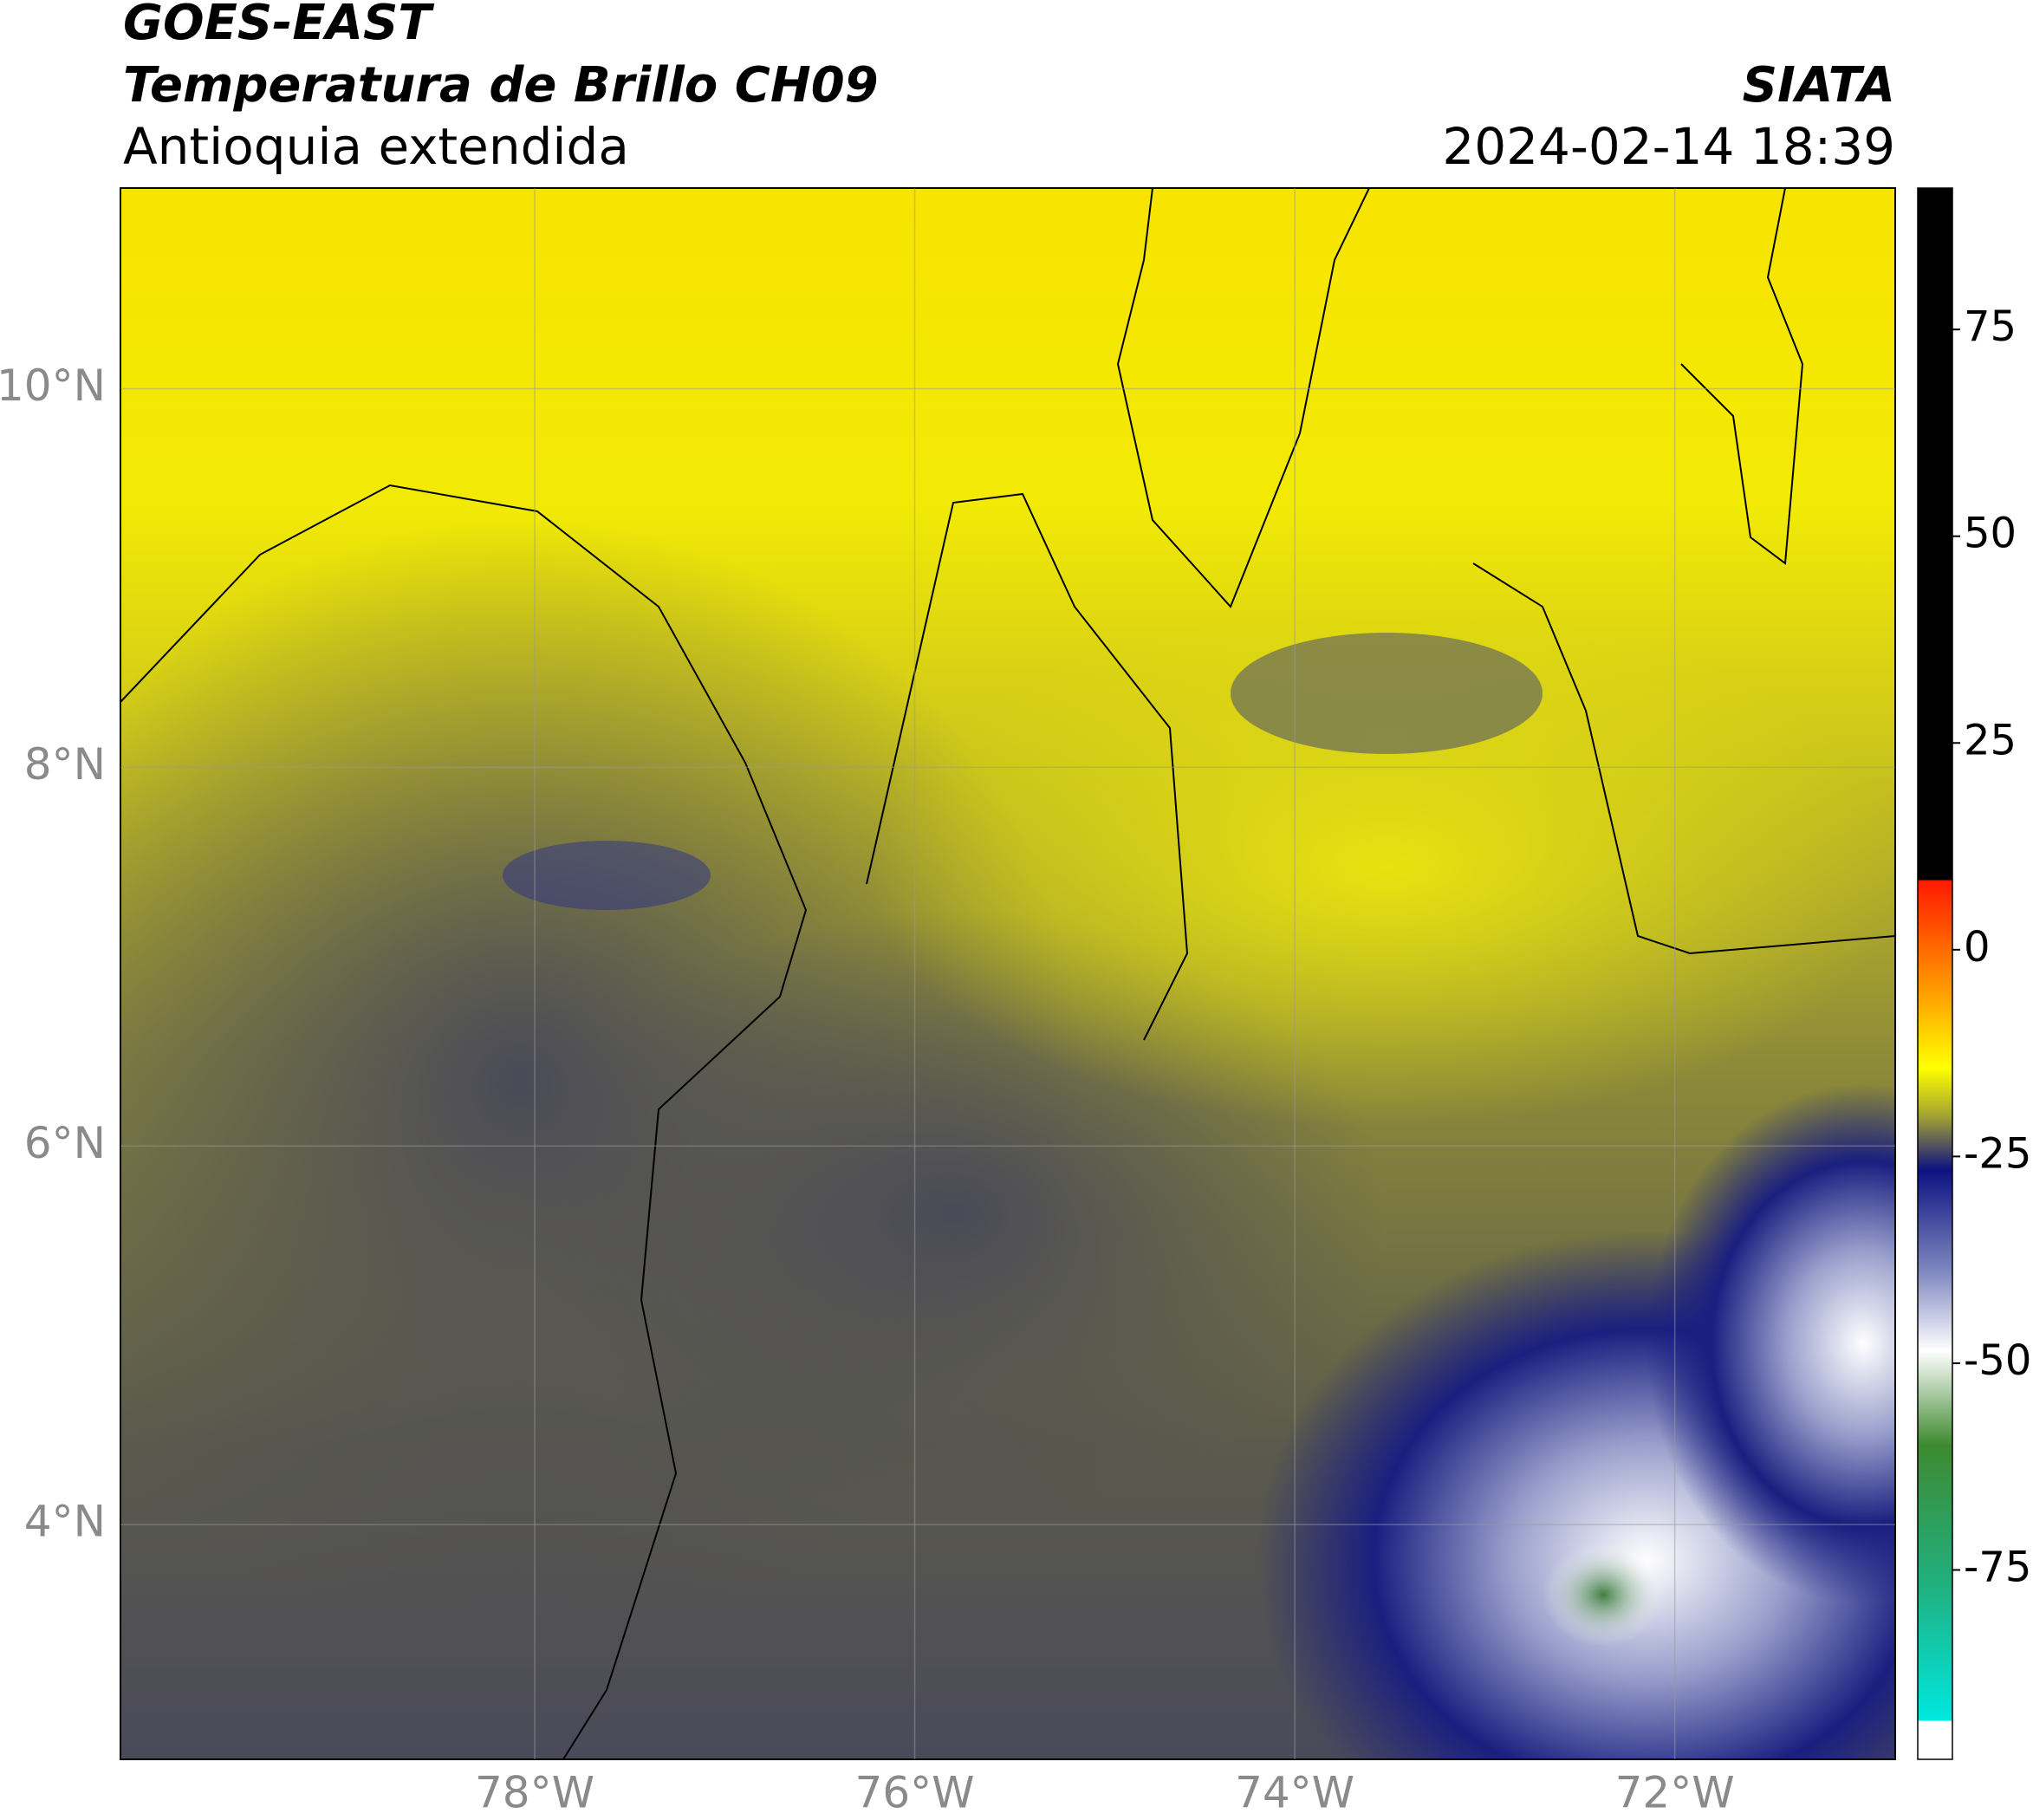 Image resolution: width=2033 pixels, height=1820 pixels. Describe the element at coordinates (1935, 973) in the screenshot. I see `colorbar` at that location.